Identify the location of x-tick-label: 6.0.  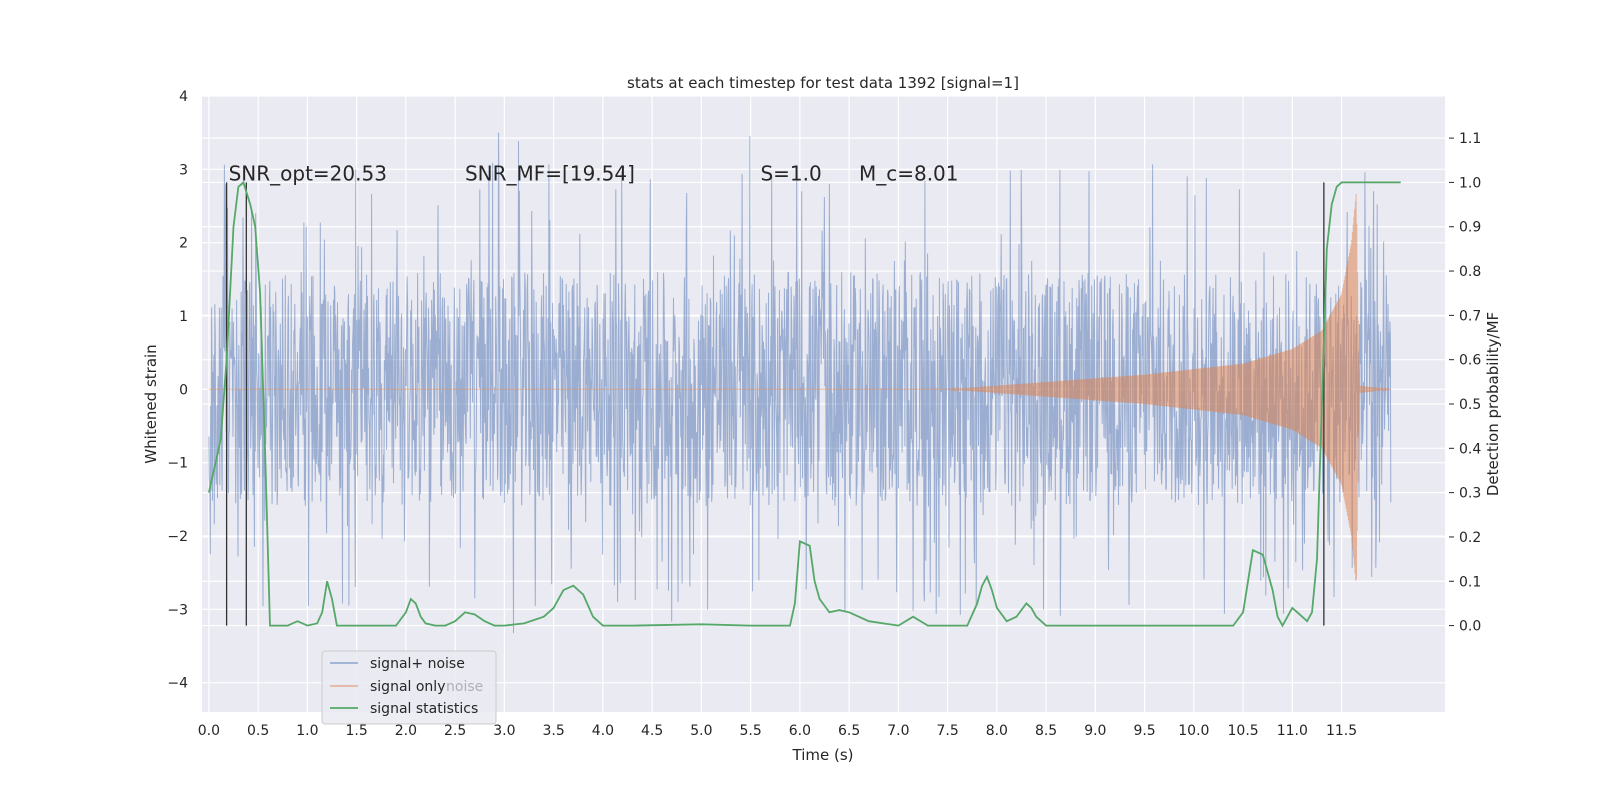
(800, 731).